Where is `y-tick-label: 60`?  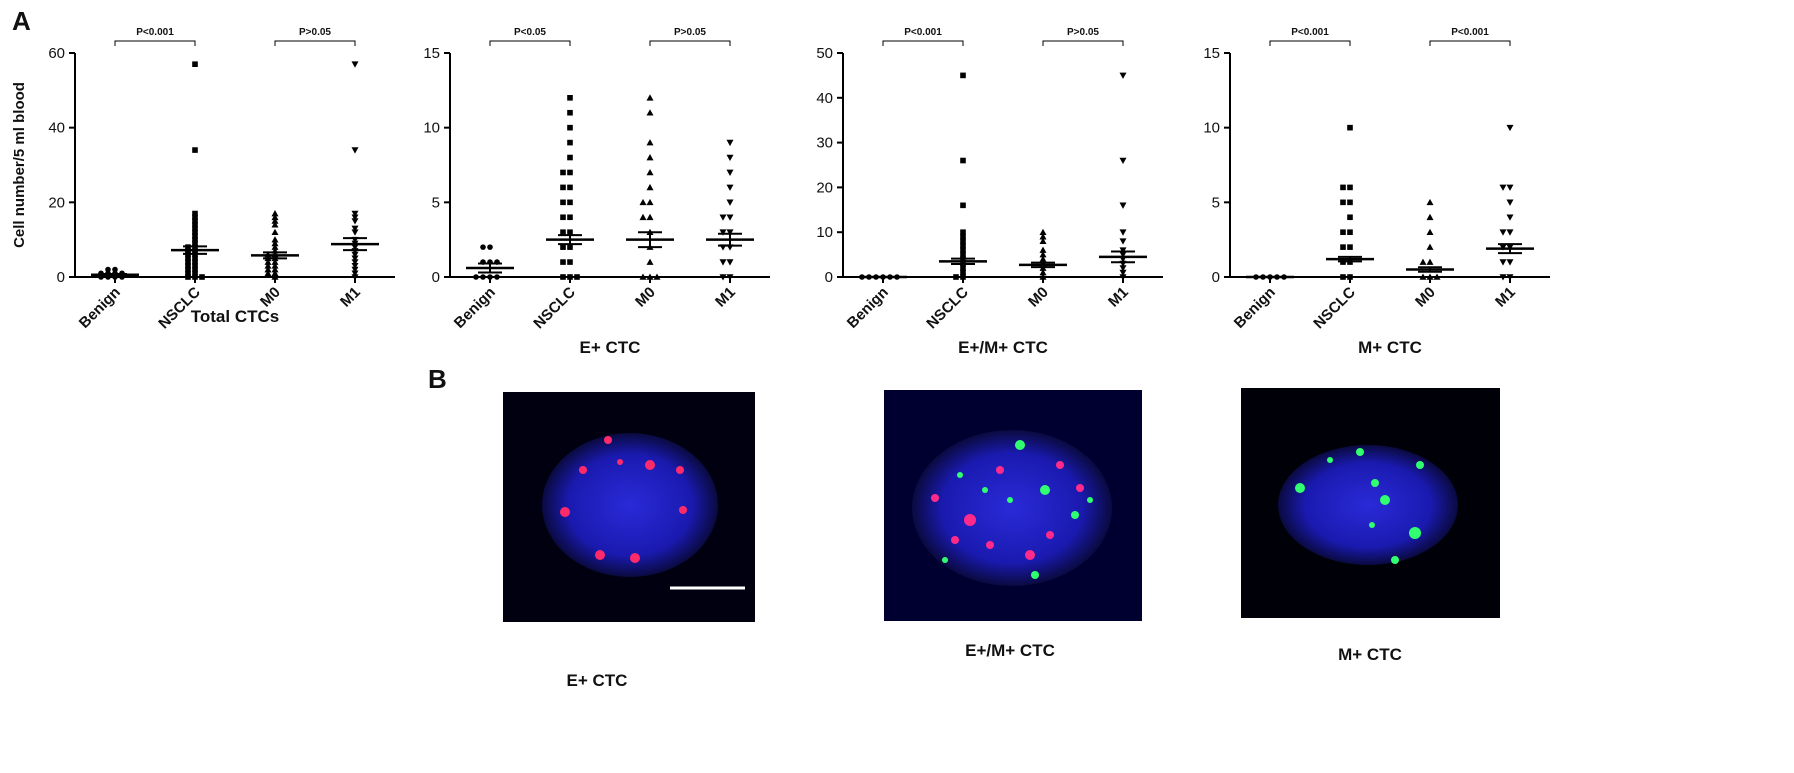
y-tick-label: 60 is located at coordinates (56, 53).